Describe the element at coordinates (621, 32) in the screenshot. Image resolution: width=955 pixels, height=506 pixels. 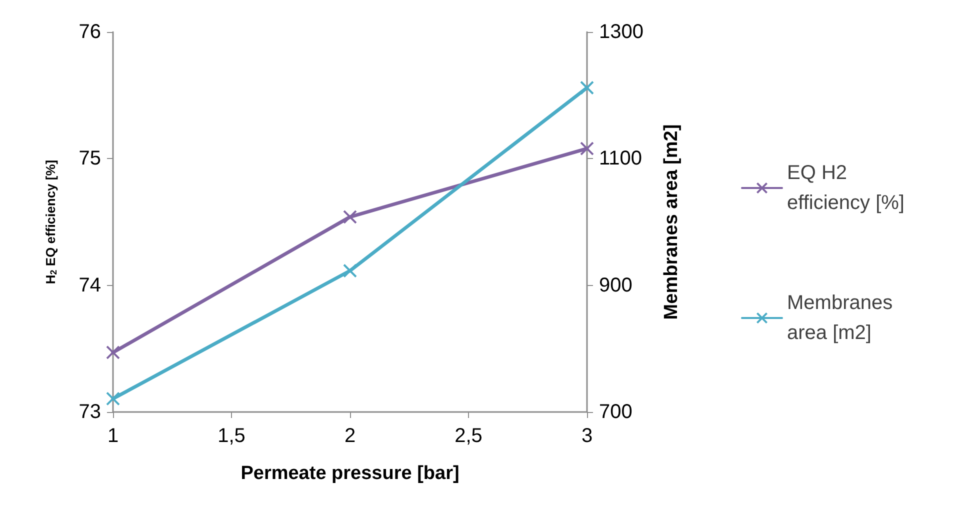
I see `y2-tick-label: 1300` at that location.